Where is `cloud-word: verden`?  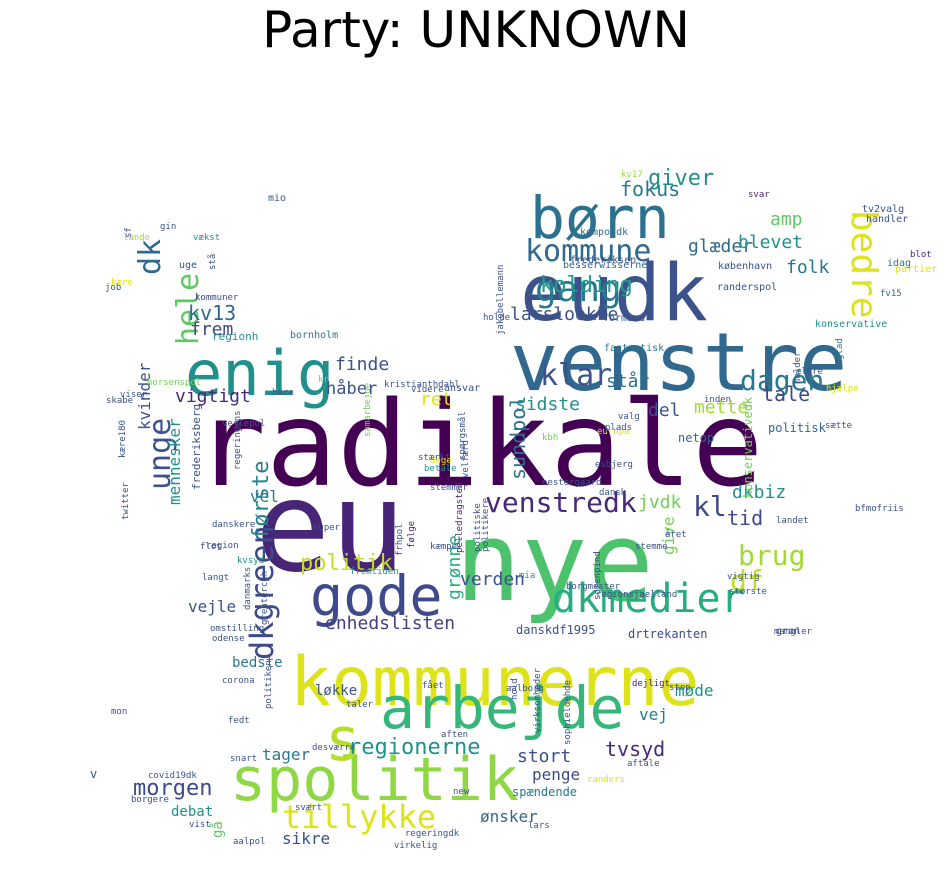
cloud-word: verden is located at coordinates (492, 579).